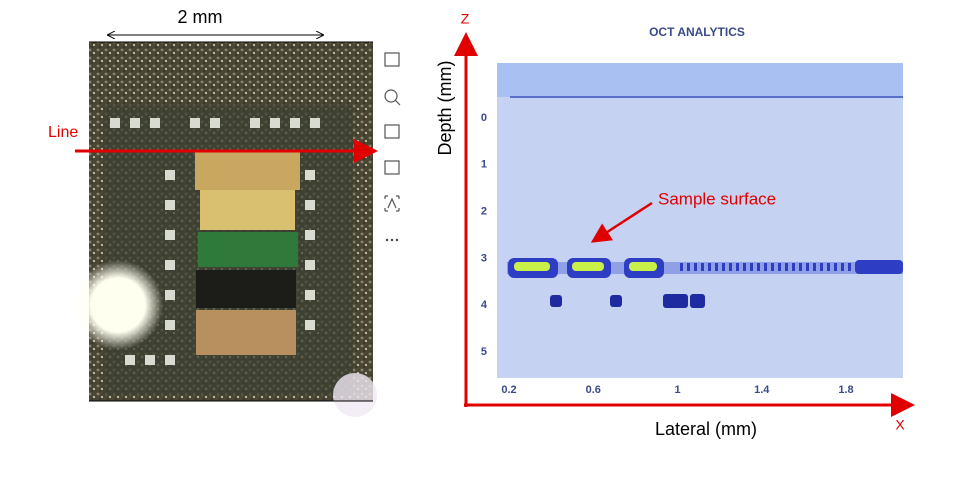 The width and height of the screenshot is (957, 477). I want to click on oct-title: OCT ANALYTICS, so click(697, 32).